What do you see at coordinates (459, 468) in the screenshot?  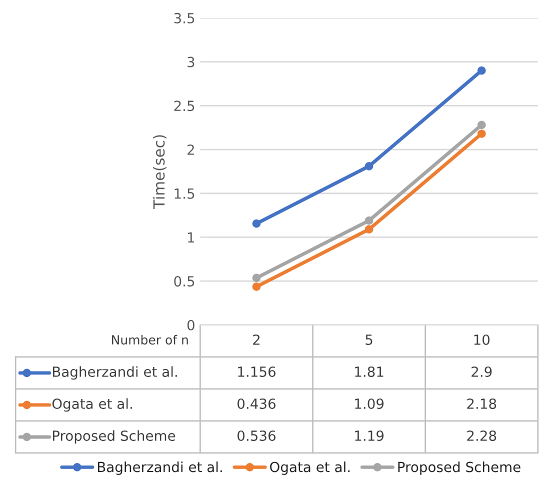 I see `text: Proposed Scheme` at bounding box center [459, 468].